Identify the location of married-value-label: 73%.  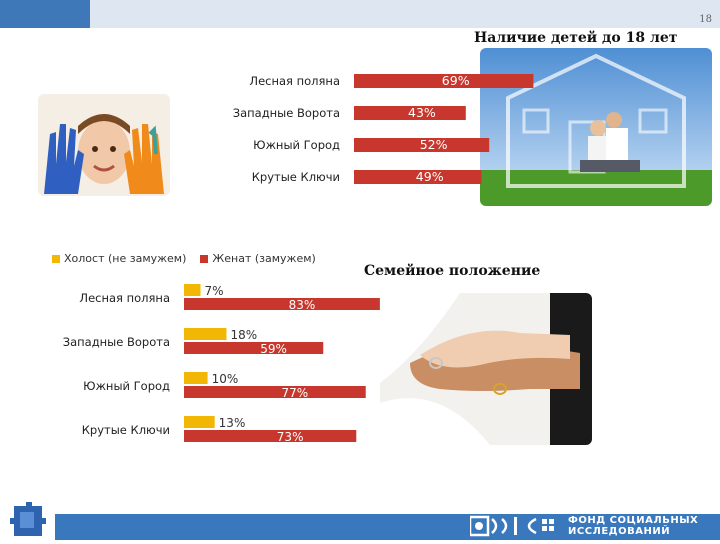
(290, 437).